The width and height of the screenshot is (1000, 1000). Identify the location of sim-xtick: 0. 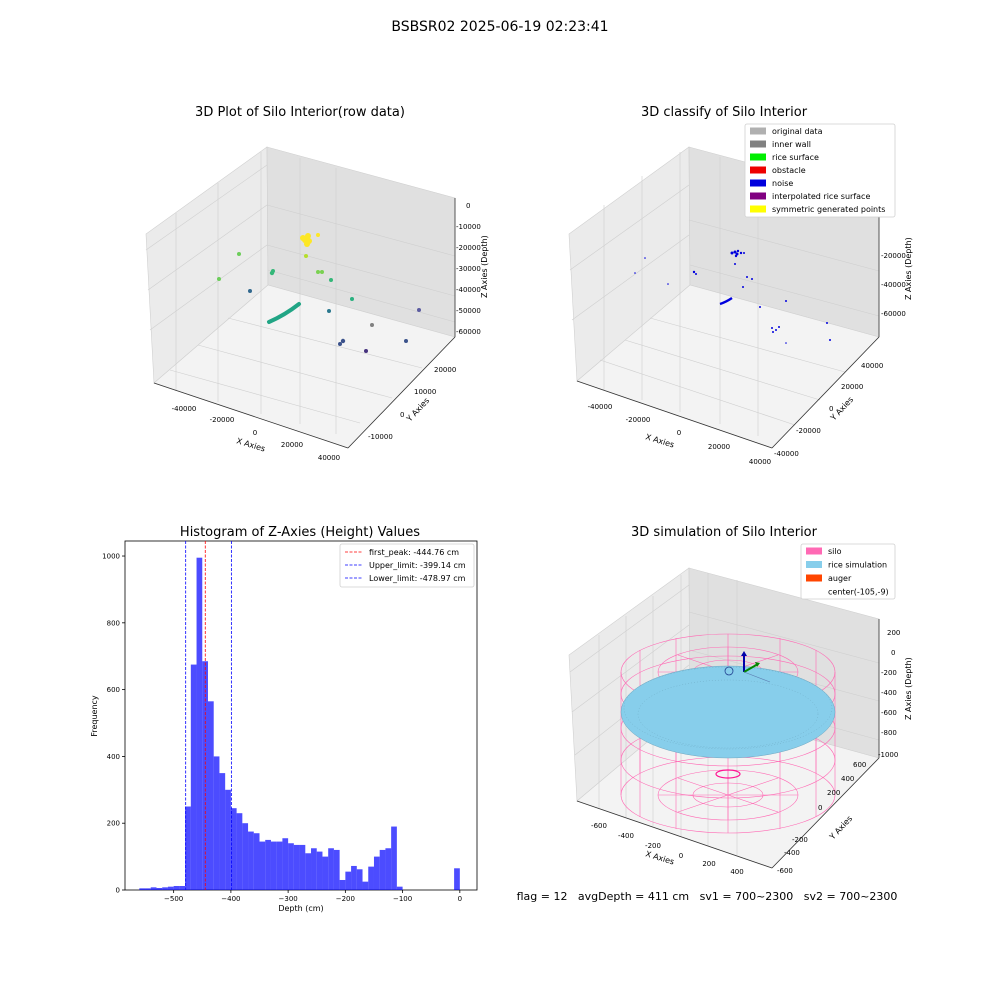
(681, 856).